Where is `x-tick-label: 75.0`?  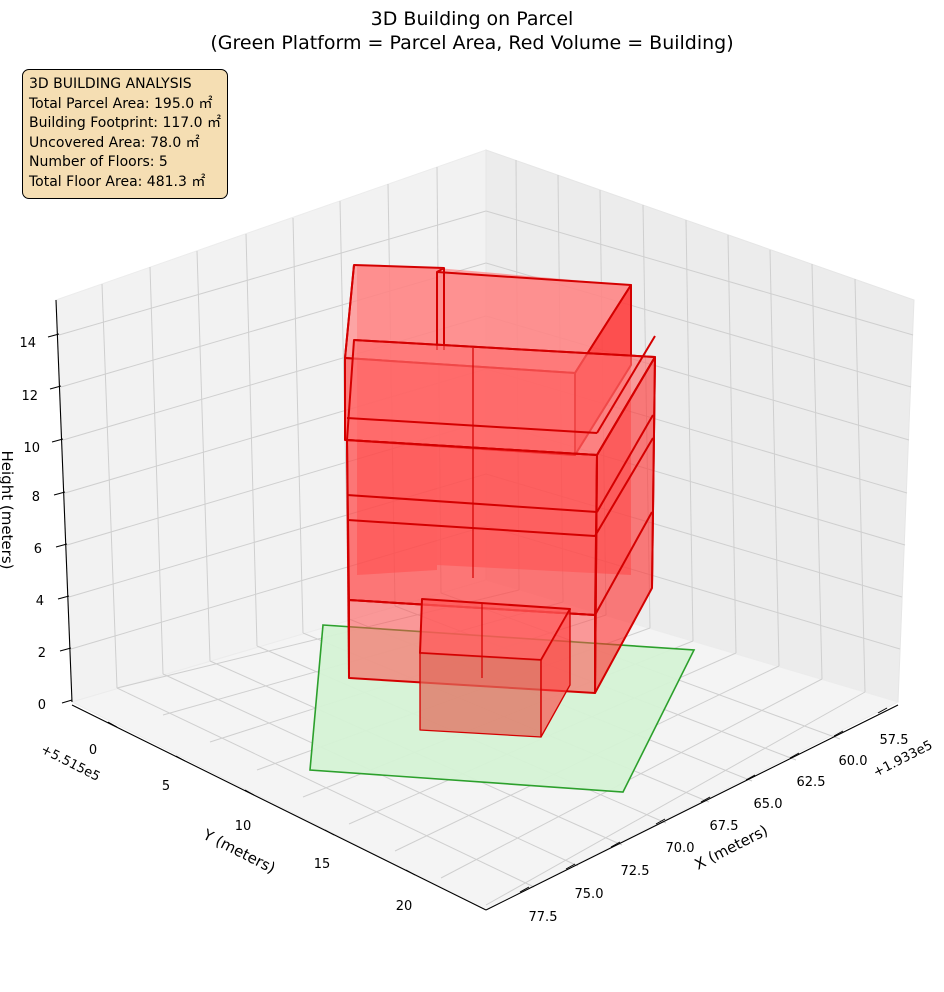 x-tick-label: 75.0 is located at coordinates (589, 894).